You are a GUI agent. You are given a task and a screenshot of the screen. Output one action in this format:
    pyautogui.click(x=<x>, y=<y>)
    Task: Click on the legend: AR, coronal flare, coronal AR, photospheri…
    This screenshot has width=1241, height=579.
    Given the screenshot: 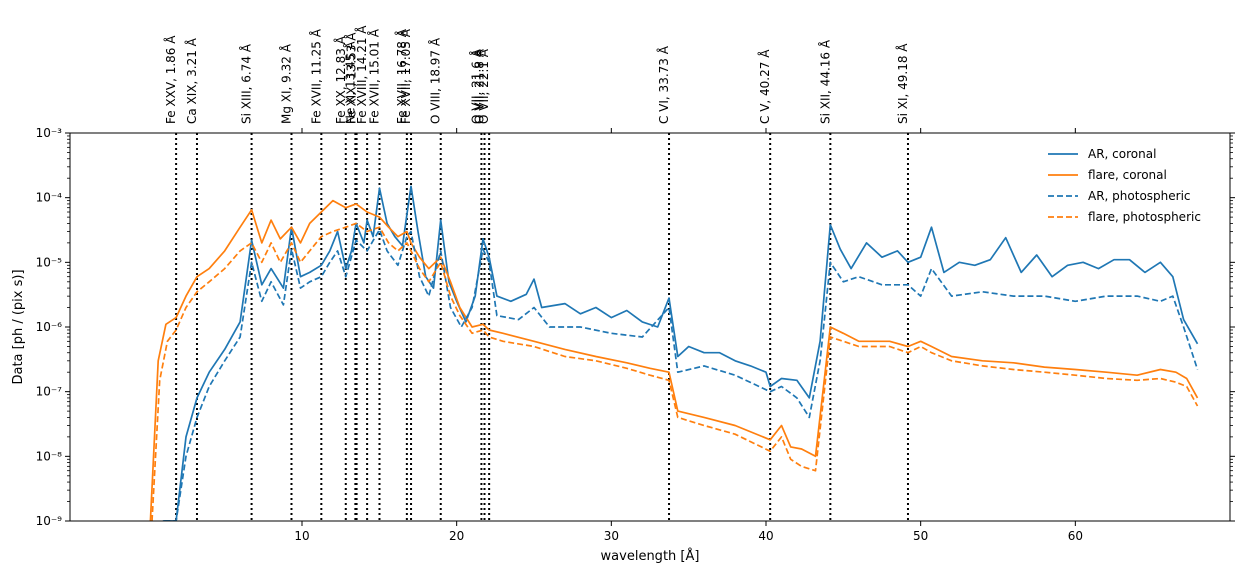 What is the action you would take?
    pyautogui.click(x=1124, y=185)
    